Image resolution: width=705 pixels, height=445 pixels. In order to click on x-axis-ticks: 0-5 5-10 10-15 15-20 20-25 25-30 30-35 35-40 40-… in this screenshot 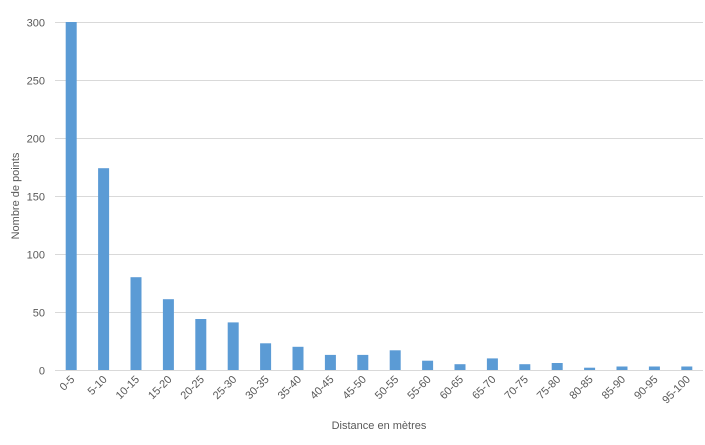, I will do `click(375, 390)`.